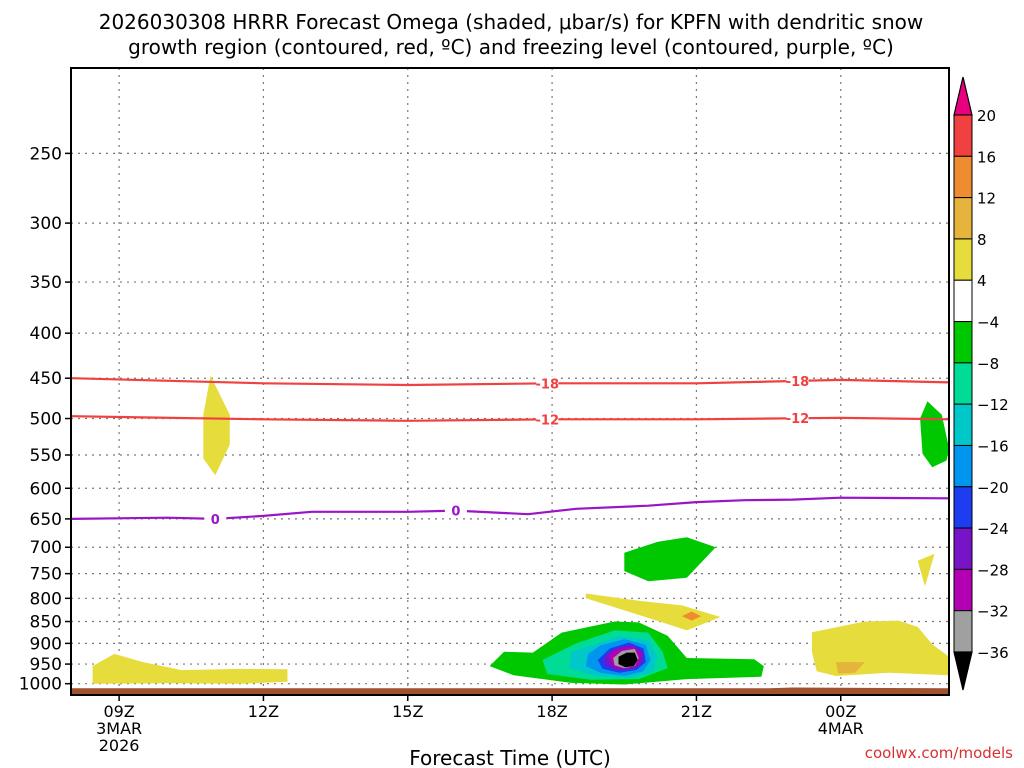 This screenshot has width=1024, height=768. What do you see at coordinates (118, 711) in the screenshot?
I see `x-tick-label: 09Z` at bounding box center [118, 711].